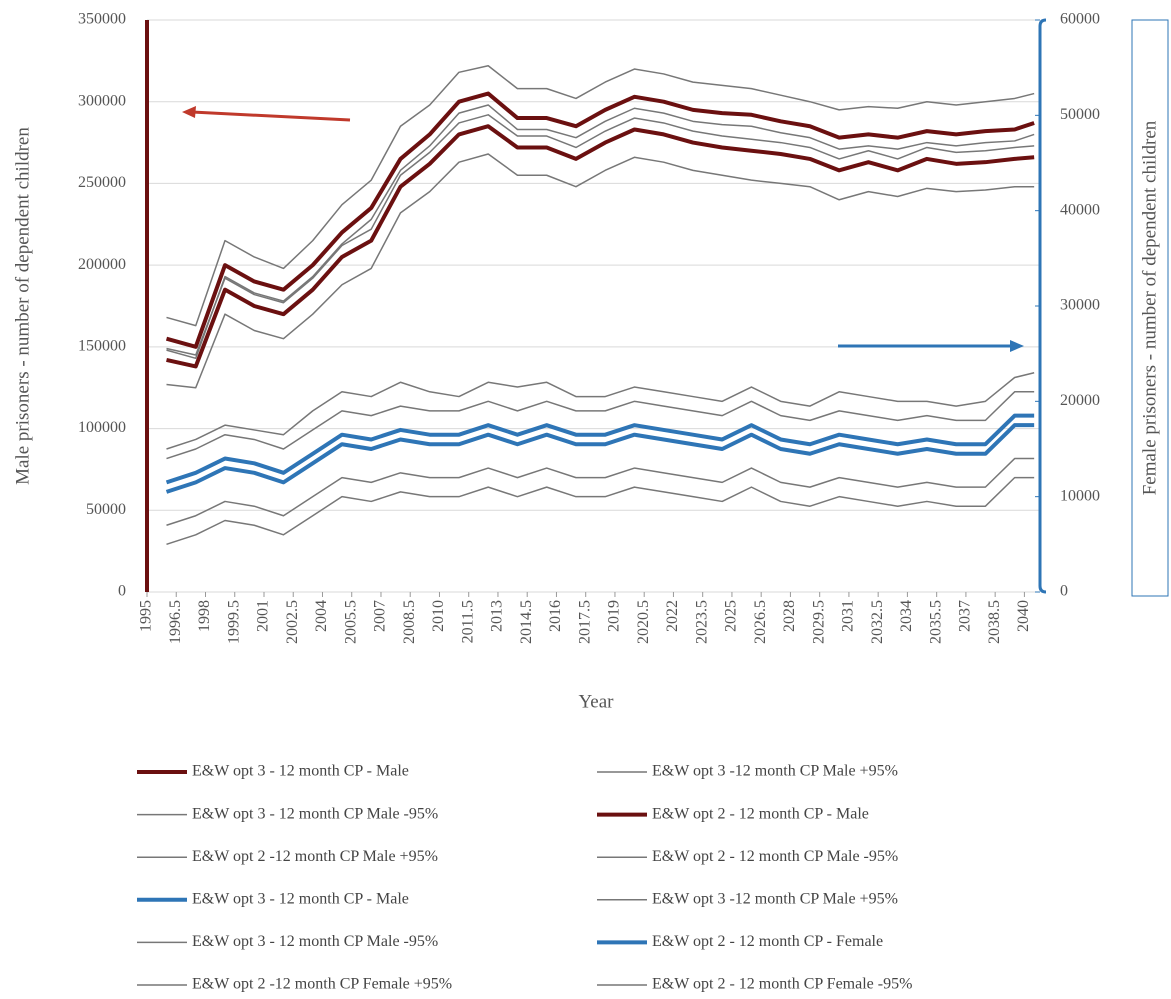 The image size is (1171, 999). I want to click on x-tick-label: 2017.5, so click(584, 622).